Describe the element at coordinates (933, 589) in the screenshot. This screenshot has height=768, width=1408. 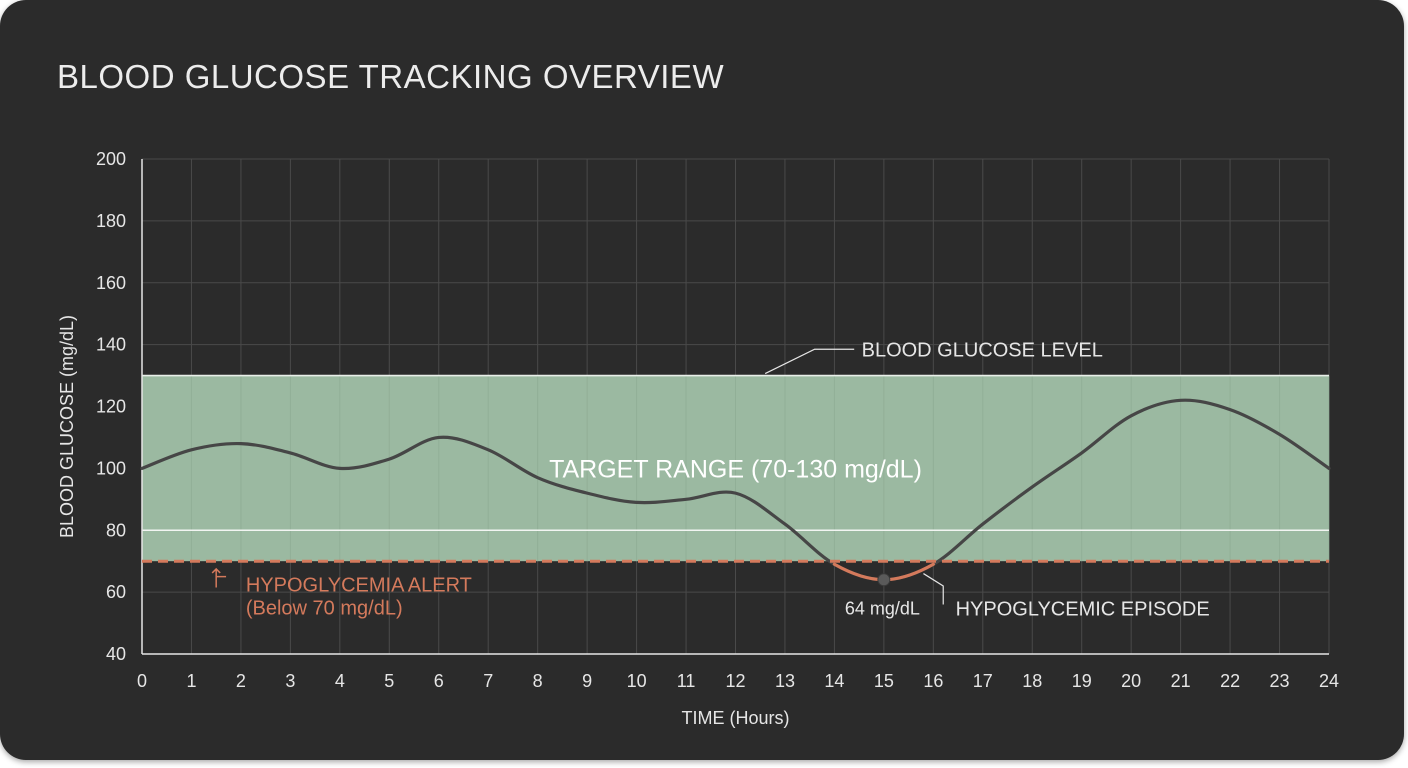
I see `hypoglycemic-episode-leader` at that location.